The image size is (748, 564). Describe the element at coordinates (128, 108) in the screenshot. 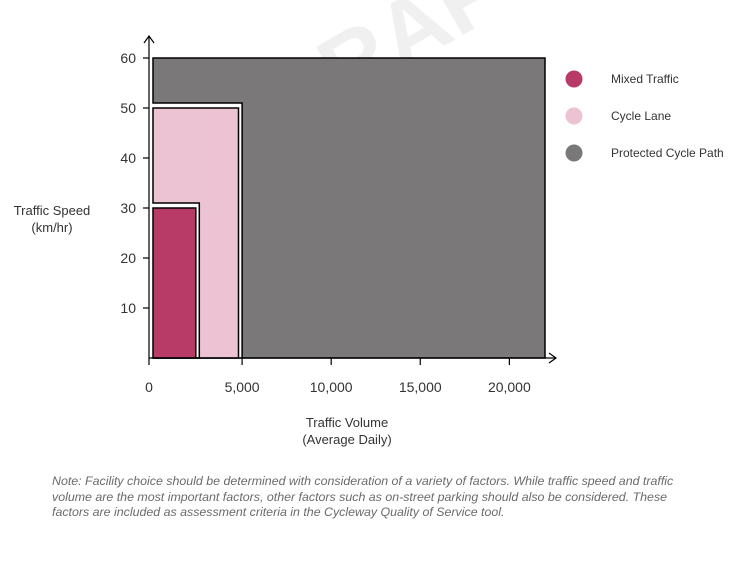

I see `y-tick-label: 50` at that location.